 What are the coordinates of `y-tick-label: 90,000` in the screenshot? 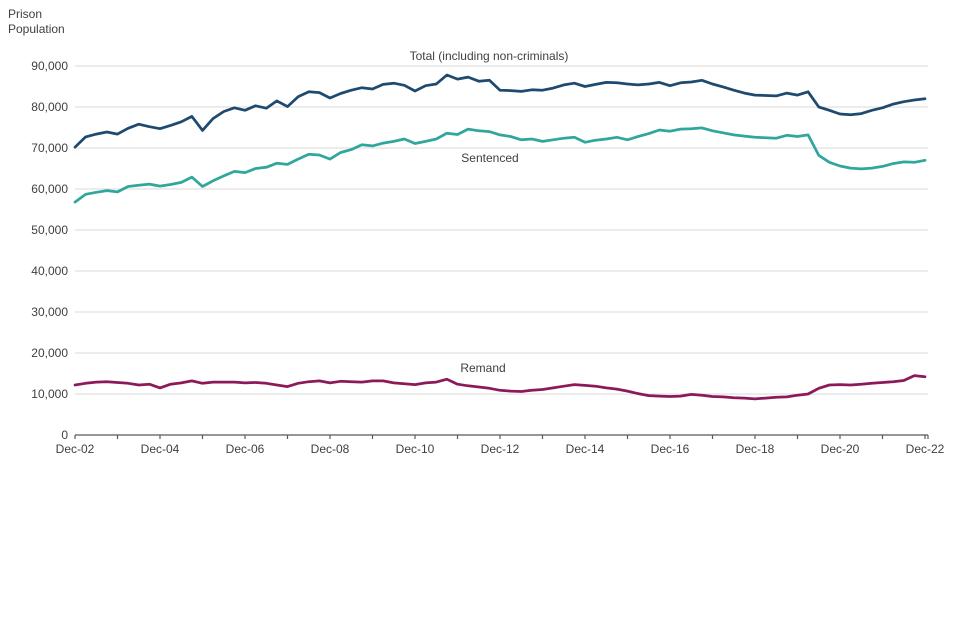 It's located at (49, 66).